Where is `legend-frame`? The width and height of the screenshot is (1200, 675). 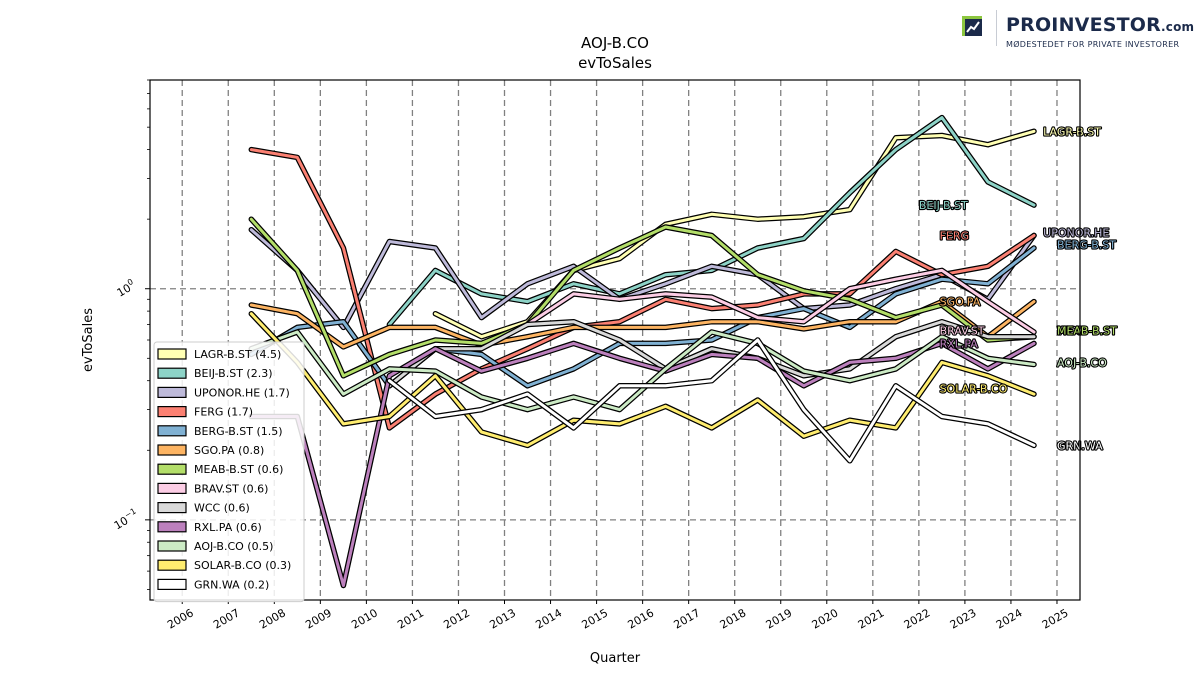 legend-frame is located at coordinates (229, 472).